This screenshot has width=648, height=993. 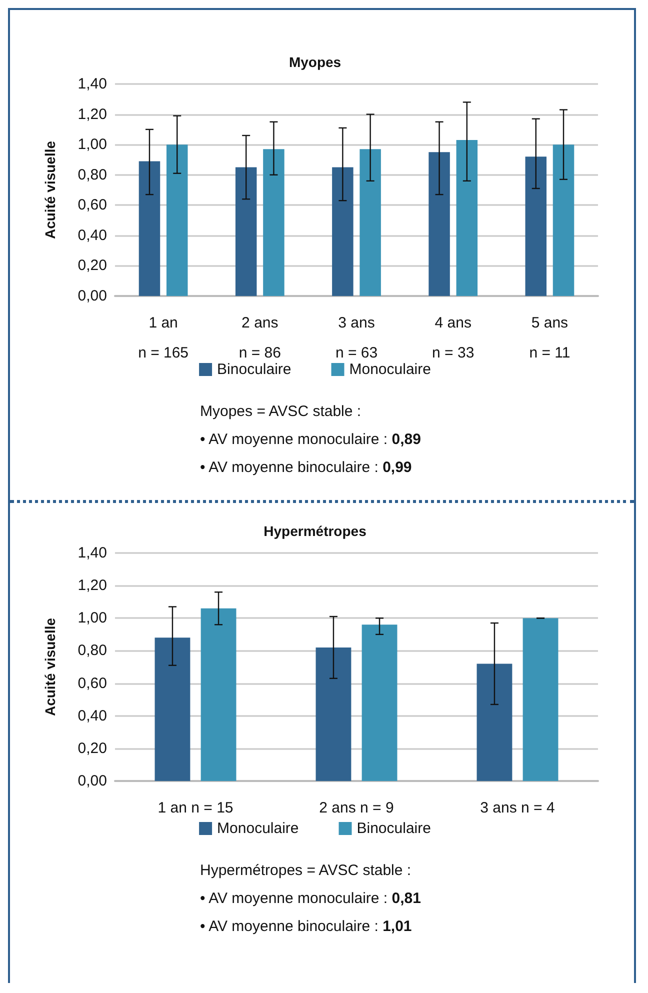 What do you see at coordinates (306, 927) in the screenshot?
I see `text: • AV moyenne binoculaire : 1,01` at bounding box center [306, 927].